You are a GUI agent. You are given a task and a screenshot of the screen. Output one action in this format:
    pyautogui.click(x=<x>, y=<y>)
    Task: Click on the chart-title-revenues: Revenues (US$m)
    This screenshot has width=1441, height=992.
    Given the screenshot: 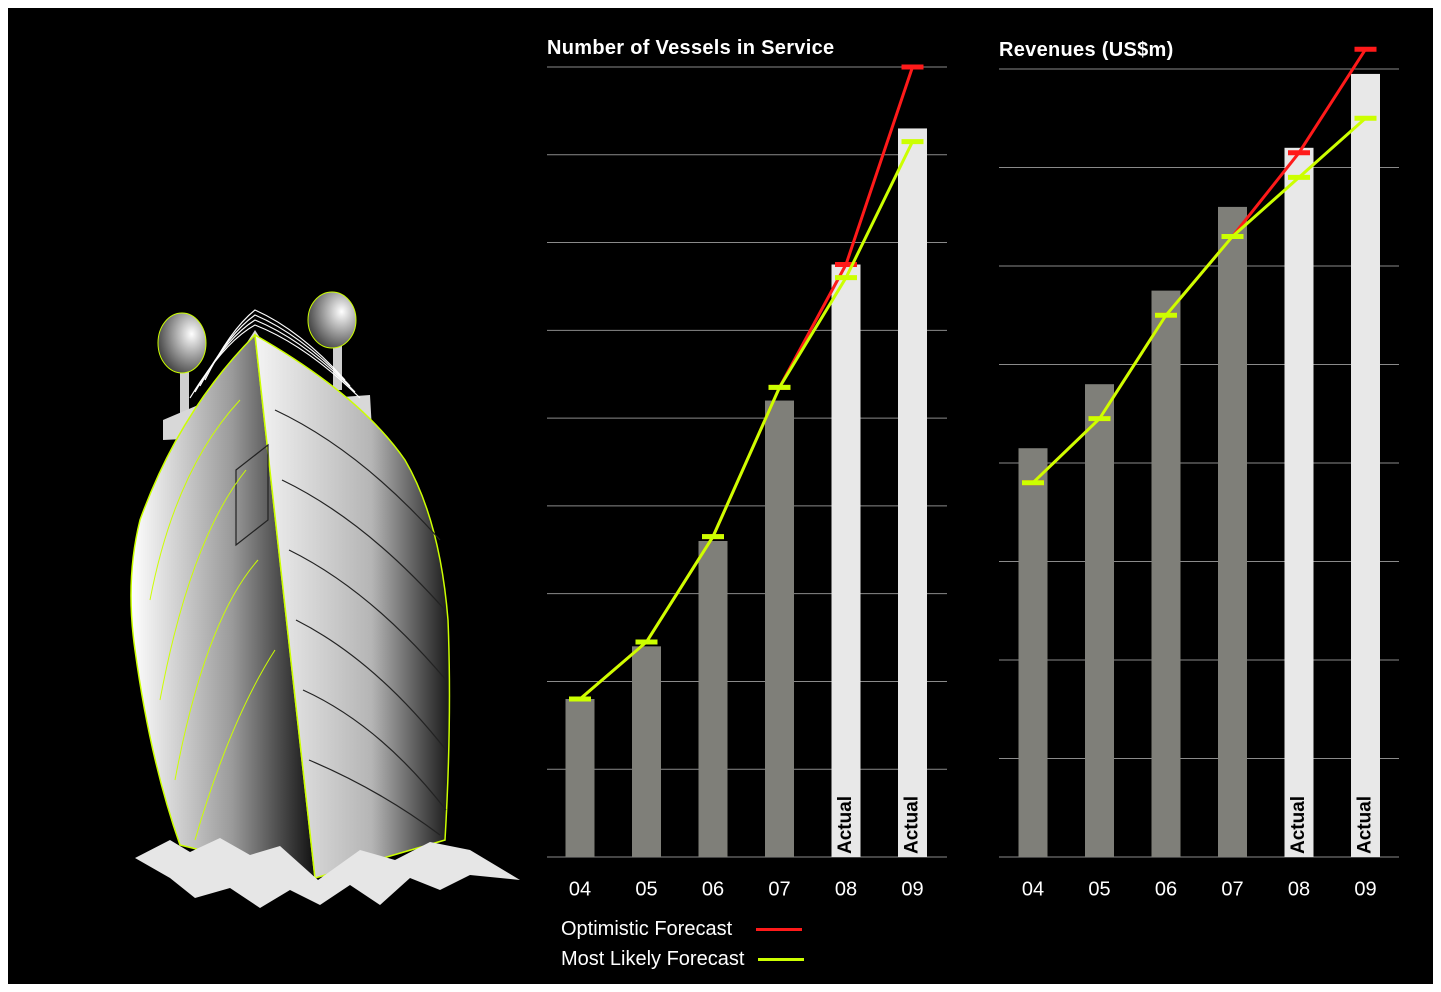 What is the action you would take?
    pyautogui.click(x=1086, y=50)
    